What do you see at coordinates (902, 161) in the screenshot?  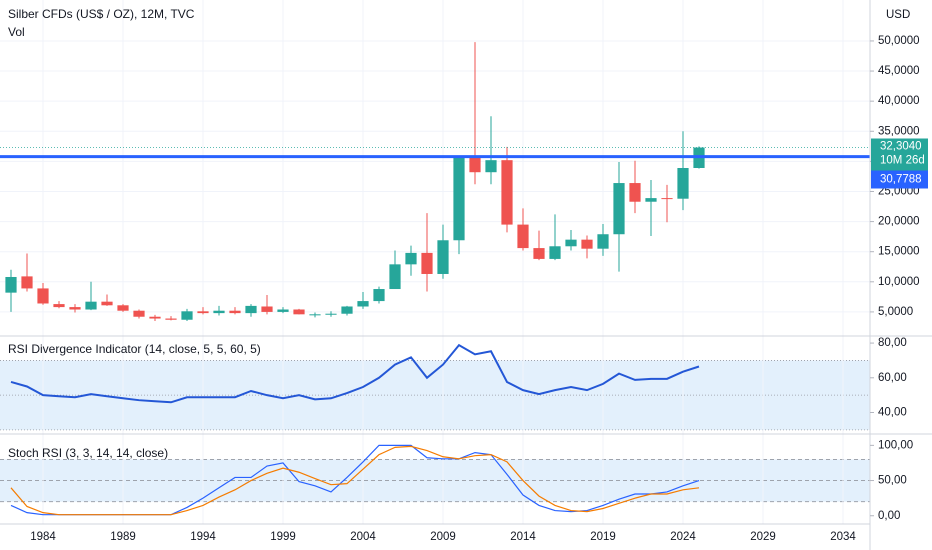 I see `bar-countdown: 10M 26d` at bounding box center [902, 161].